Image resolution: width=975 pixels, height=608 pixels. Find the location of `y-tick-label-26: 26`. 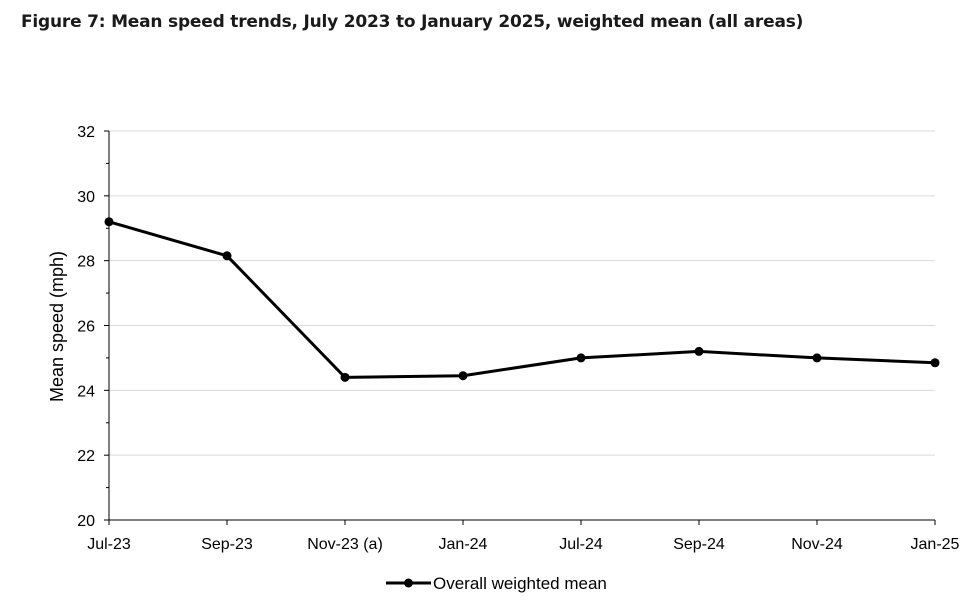

y-tick-label-26: 26 is located at coordinates (86, 327).